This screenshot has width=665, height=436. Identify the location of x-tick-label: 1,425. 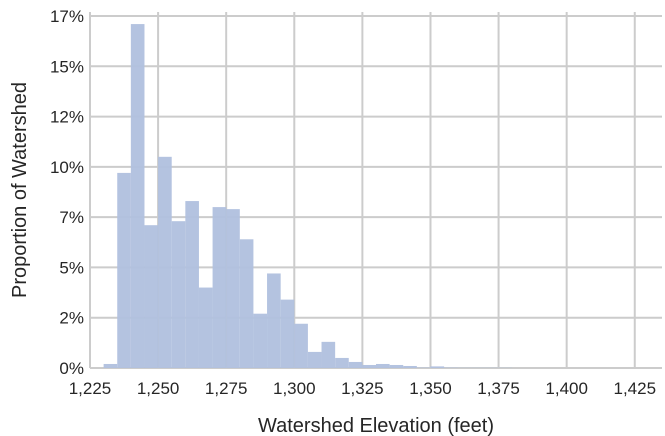
(634, 388).